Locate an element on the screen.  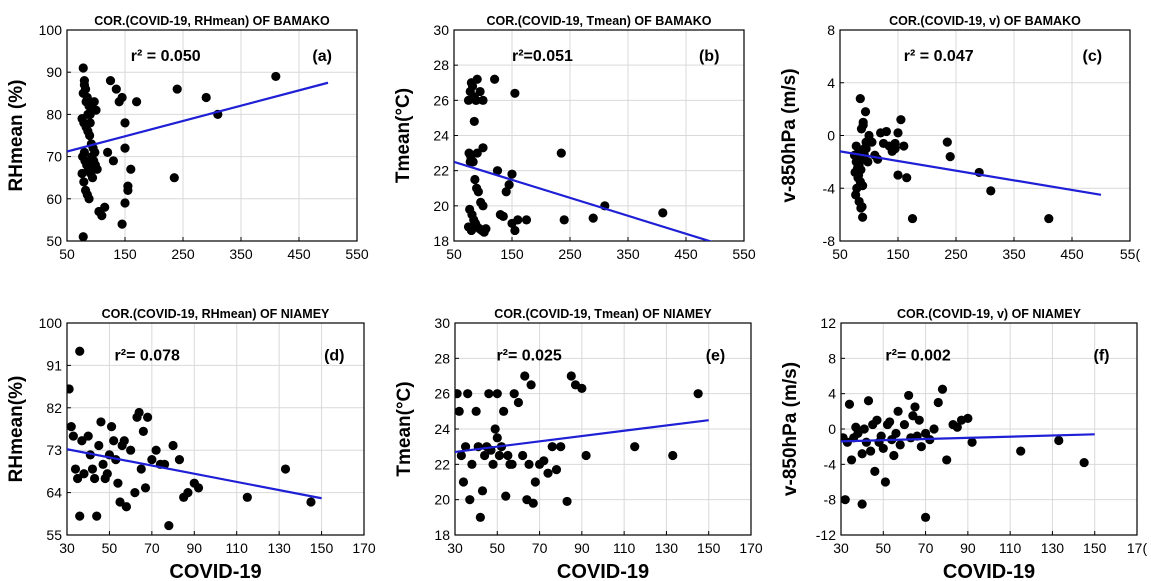
x-tick-label: 90 is located at coordinates (194, 548).